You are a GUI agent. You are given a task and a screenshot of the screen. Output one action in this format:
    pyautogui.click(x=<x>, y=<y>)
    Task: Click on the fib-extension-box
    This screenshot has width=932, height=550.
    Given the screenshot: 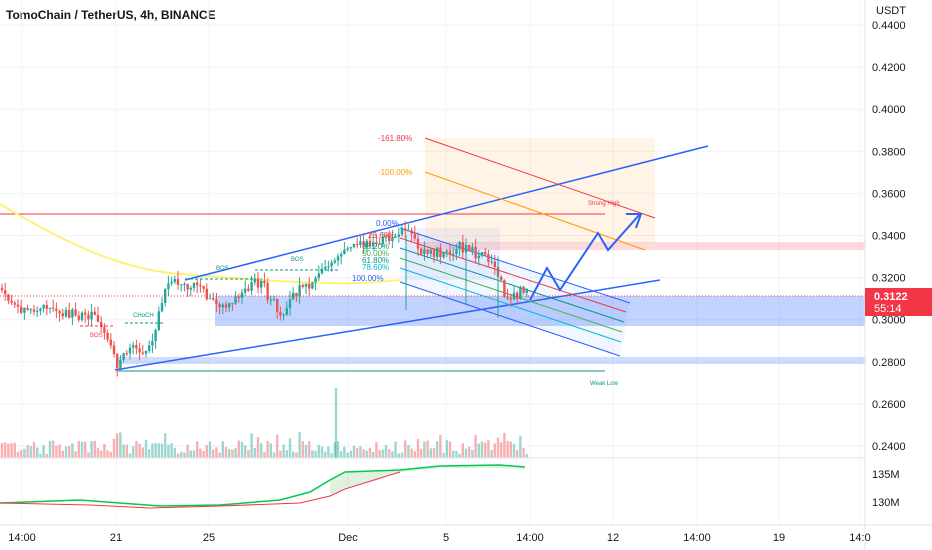 What is the action you would take?
    pyautogui.click(x=540, y=190)
    